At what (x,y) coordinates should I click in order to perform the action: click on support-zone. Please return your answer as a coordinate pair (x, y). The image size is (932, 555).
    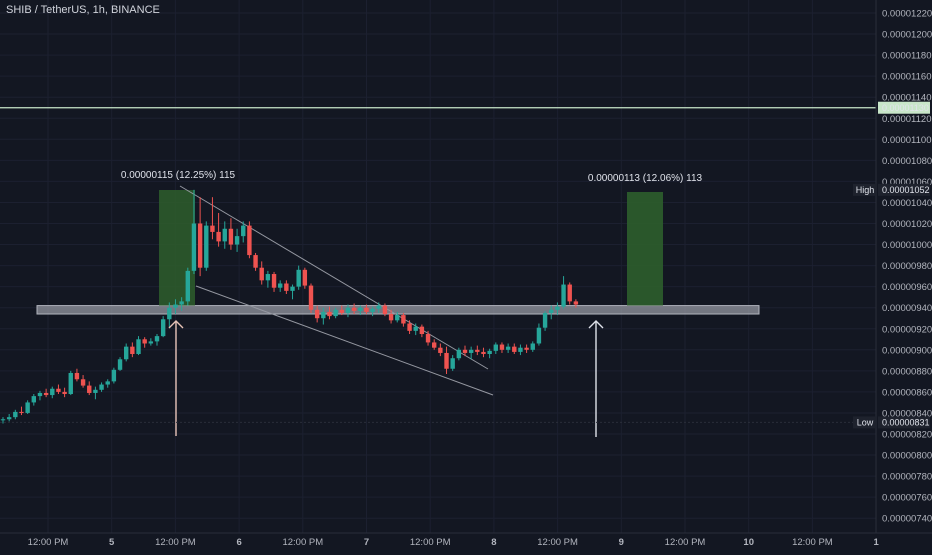
    Looking at the image, I should click on (398, 310).